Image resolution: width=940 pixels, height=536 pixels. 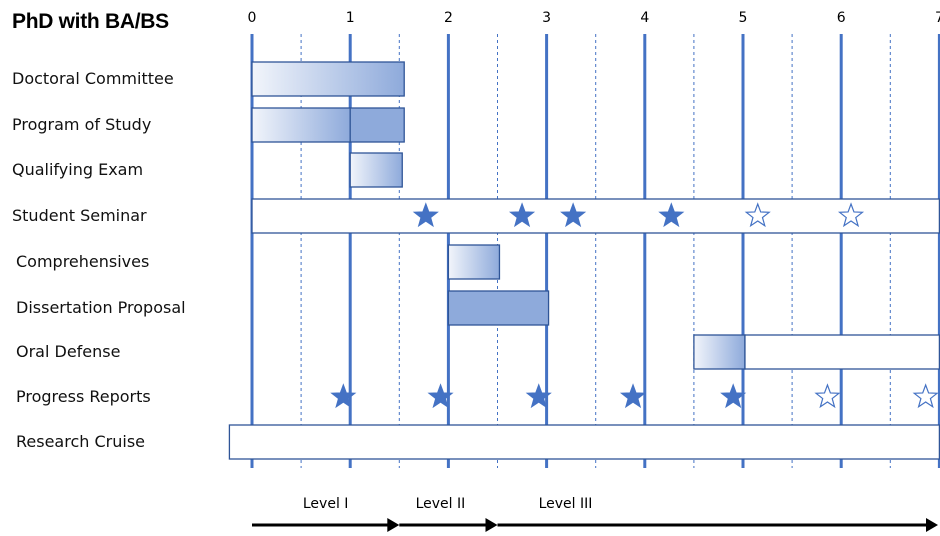 What do you see at coordinates (448, 18) in the screenshot?
I see `x-tick-label: 2` at bounding box center [448, 18].